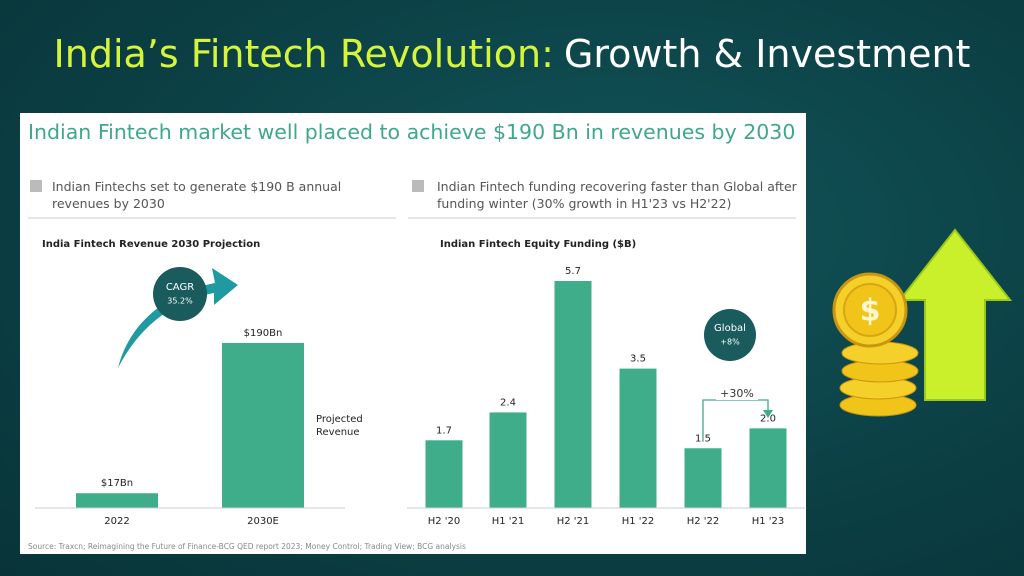 Image resolution: width=1024 pixels, height=576 pixels. Describe the element at coordinates (263, 333) in the screenshot. I see `value-label: $190Bn` at that location.